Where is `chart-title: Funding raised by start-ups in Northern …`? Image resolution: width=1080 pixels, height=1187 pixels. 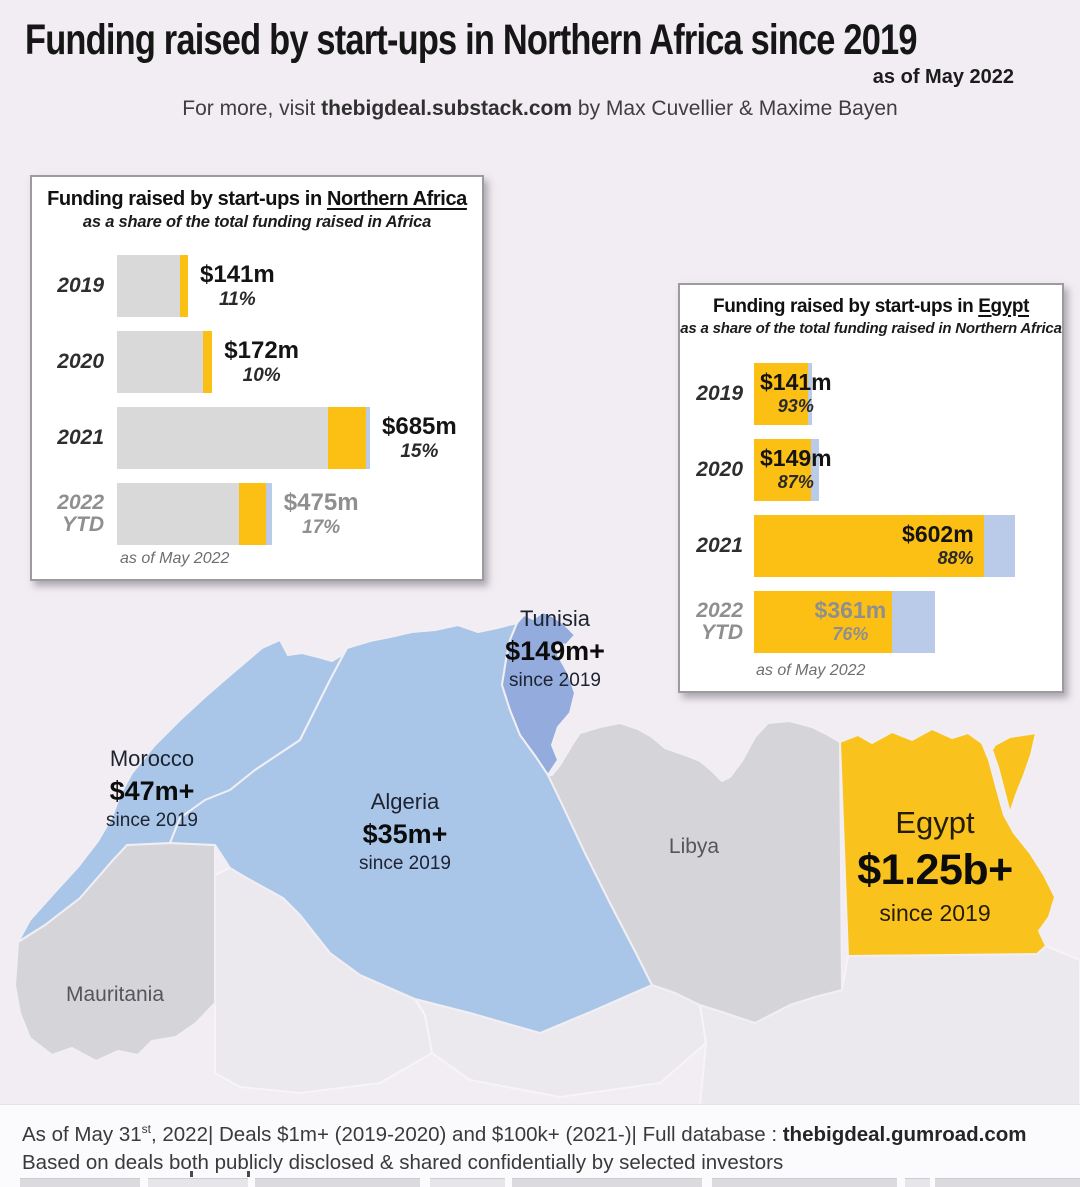
chart-title: Funding raised by start-ups in Northern … is located at coordinates (257, 199).